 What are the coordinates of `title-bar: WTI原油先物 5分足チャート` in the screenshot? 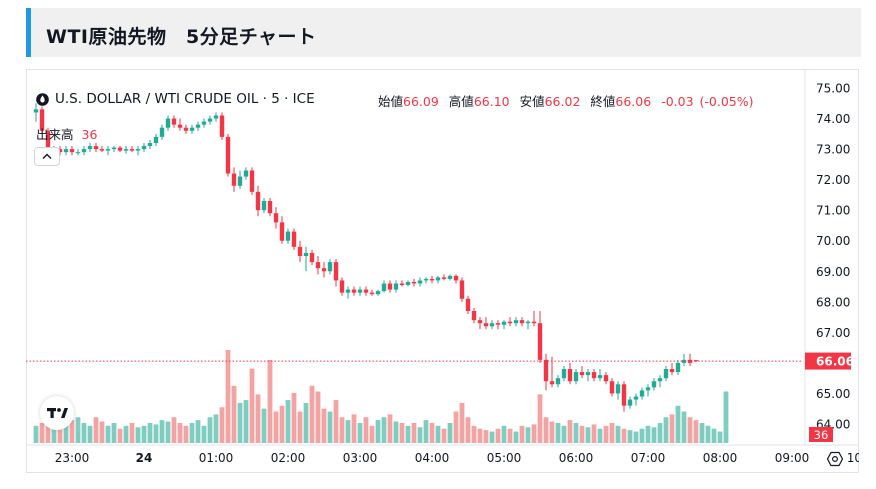 It's located at (443, 32).